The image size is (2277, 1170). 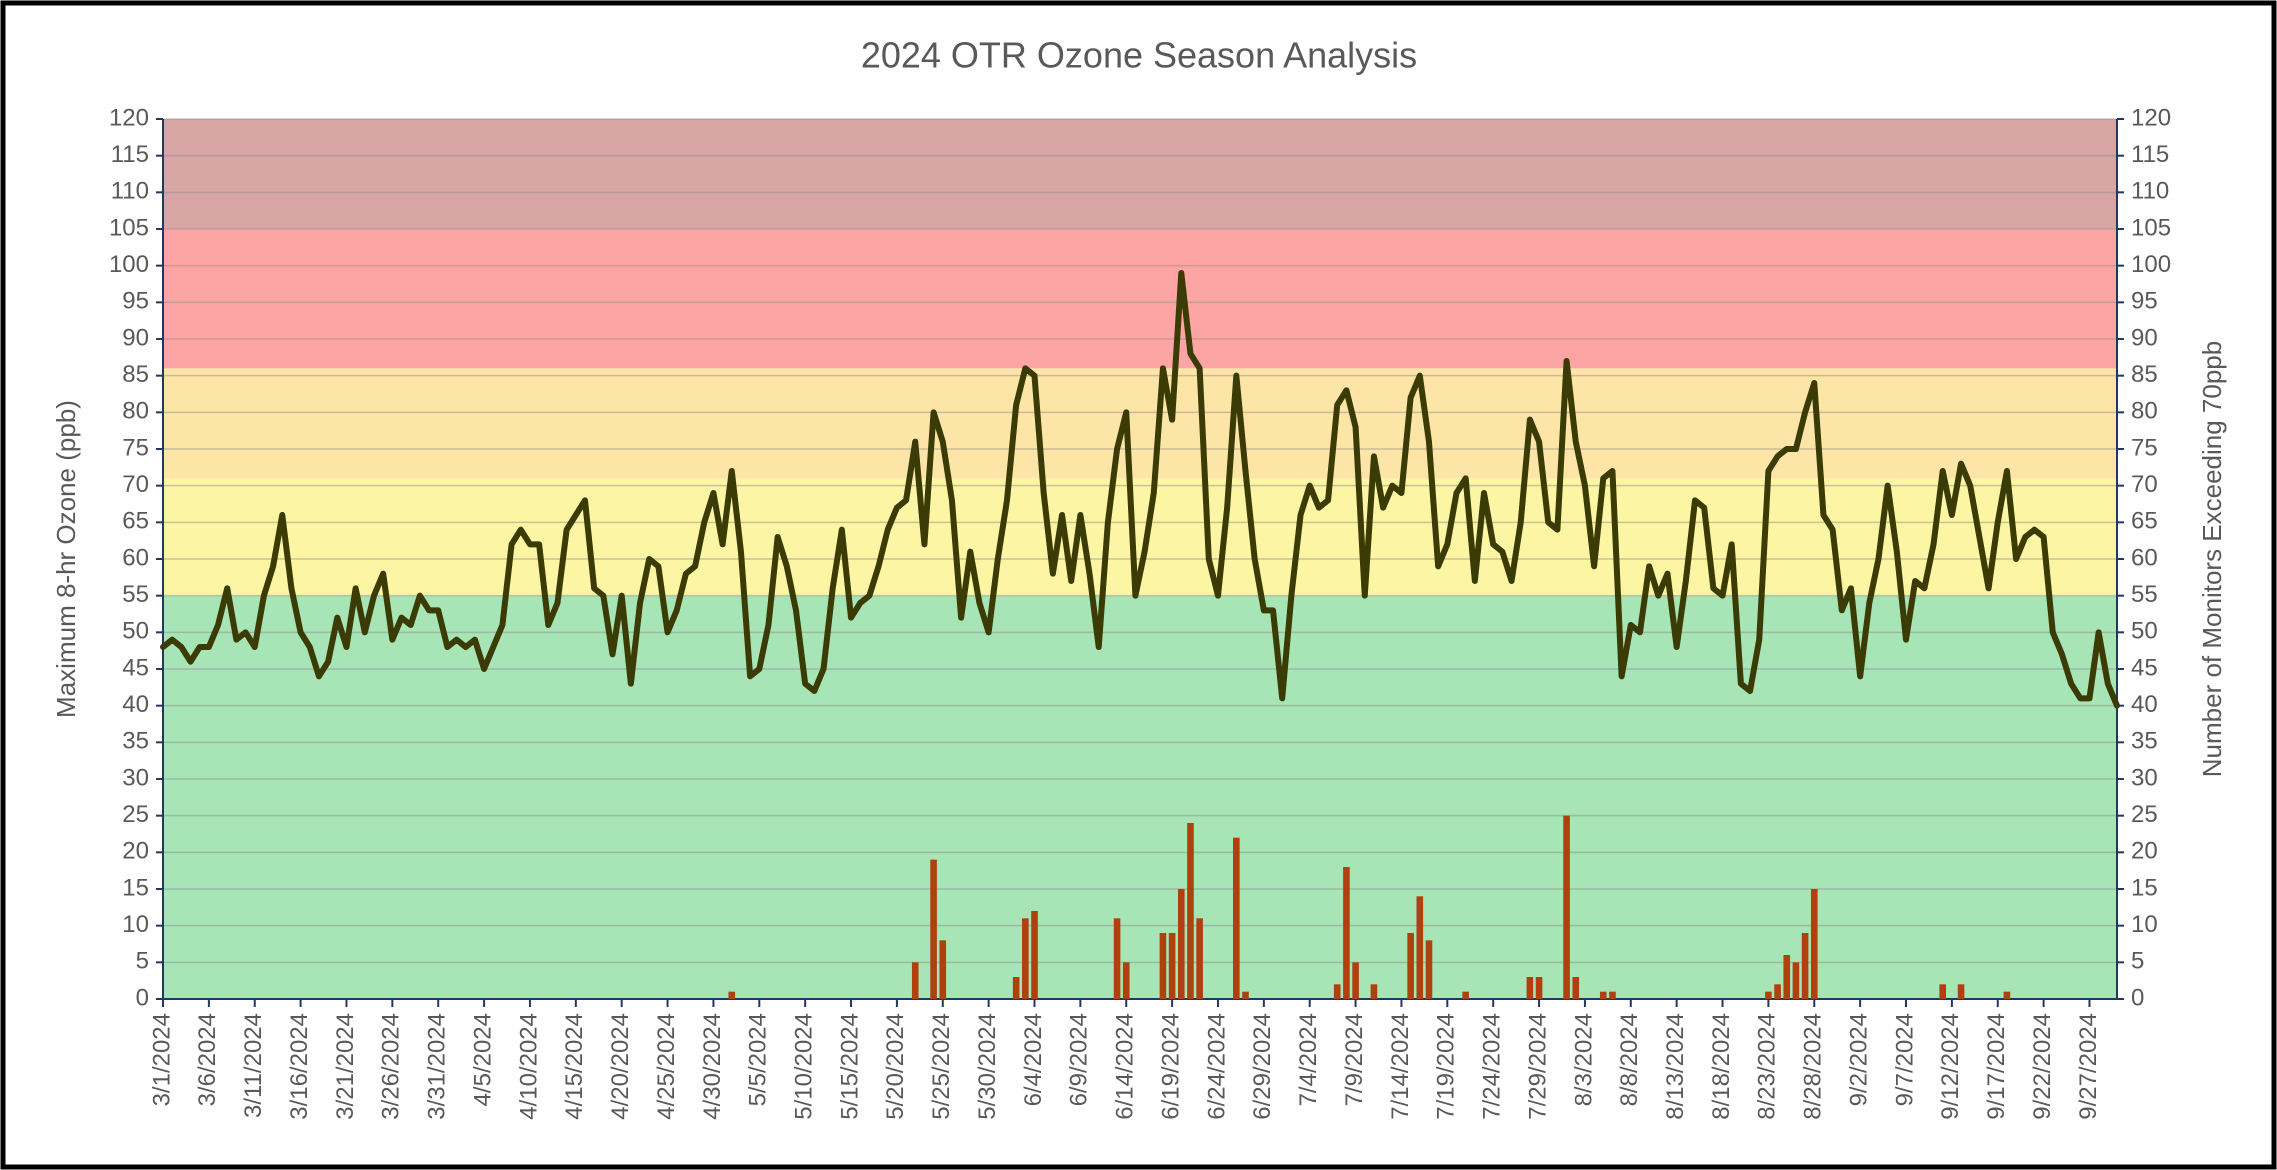 I want to click on y2-tick-label: 50, so click(x=2144, y=631).